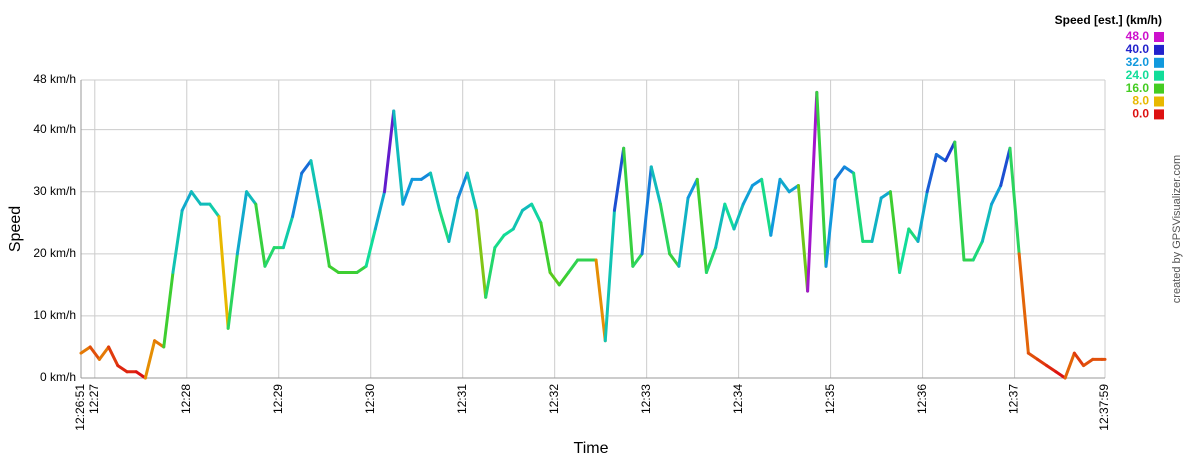  I want to click on legend-label: 48.0, so click(1138, 36).